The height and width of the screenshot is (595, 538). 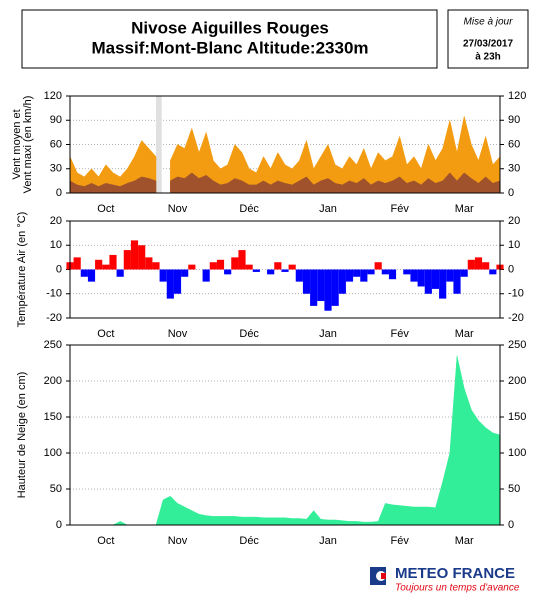 I want to click on data-gap, so click(x=159, y=144).